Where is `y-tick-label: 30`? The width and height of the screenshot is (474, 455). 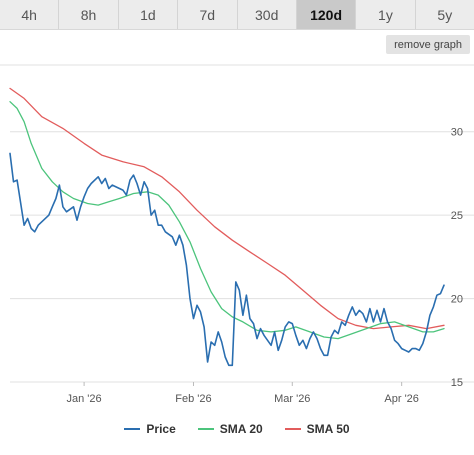
y-tick-label: 30 is located at coordinates (457, 133).